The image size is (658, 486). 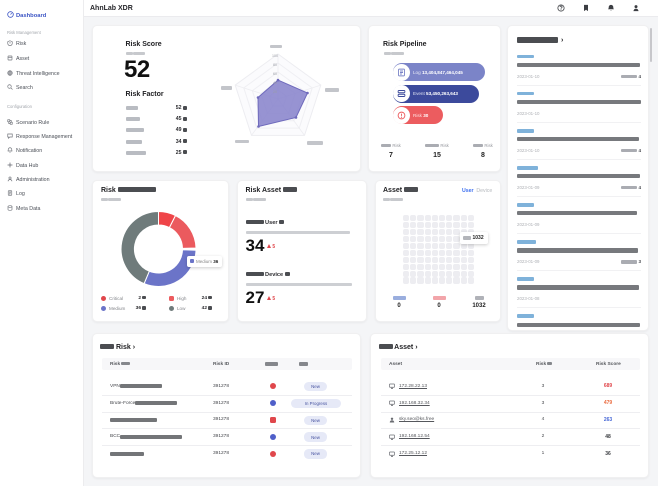 I want to click on svg-text: 40, so click(x=275, y=83).